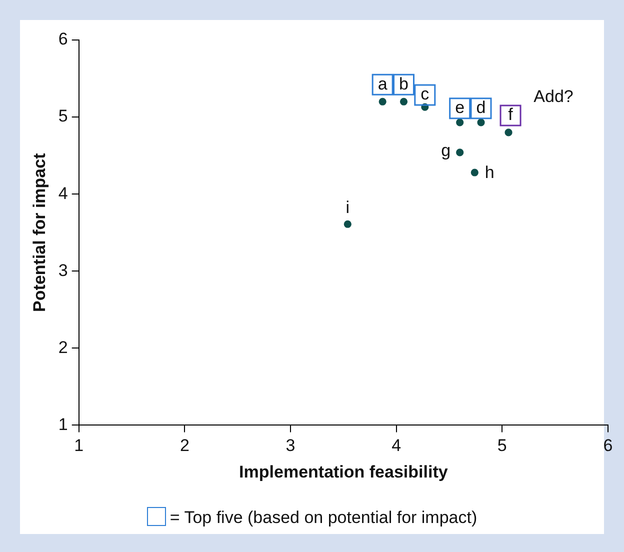 The width and height of the screenshot is (624, 552). I want to click on x-tick-label: 1, so click(79, 446).